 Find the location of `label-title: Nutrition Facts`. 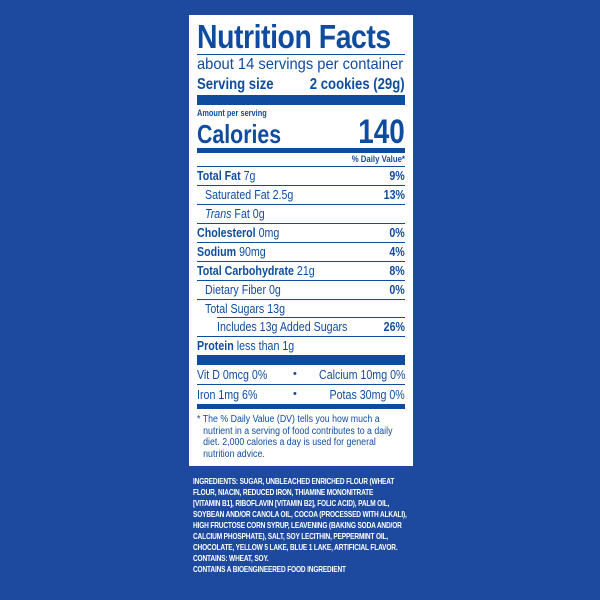

label-title: Nutrition Facts is located at coordinates (294, 36).